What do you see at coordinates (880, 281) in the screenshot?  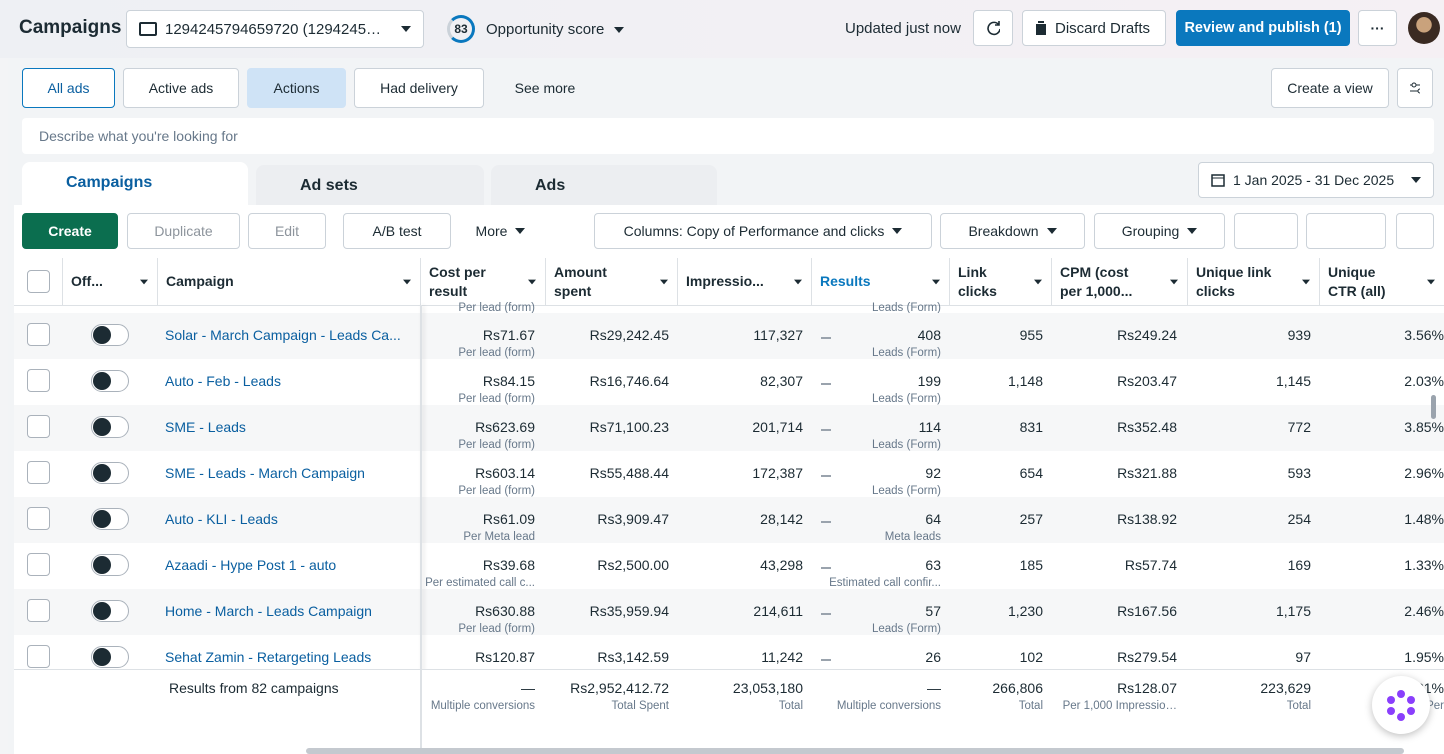 I see `column-header: Results` at bounding box center [880, 281].